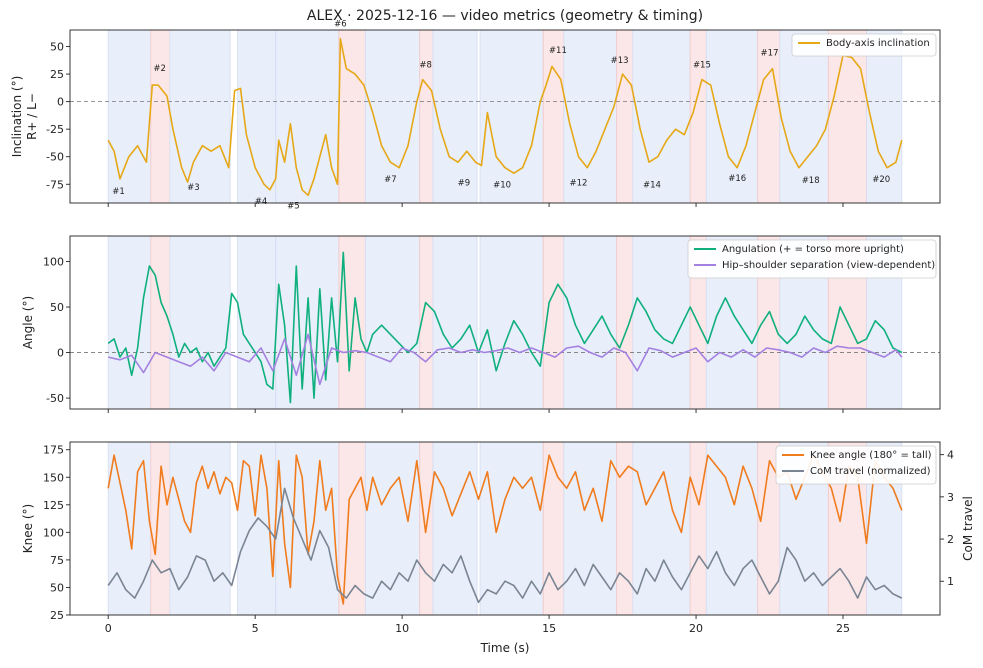 The height and width of the screenshot is (668, 983). What do you see at coordinates (502, 186) in the screenshot?
I see `turn-label: #10` at bounding box center [502, 186].